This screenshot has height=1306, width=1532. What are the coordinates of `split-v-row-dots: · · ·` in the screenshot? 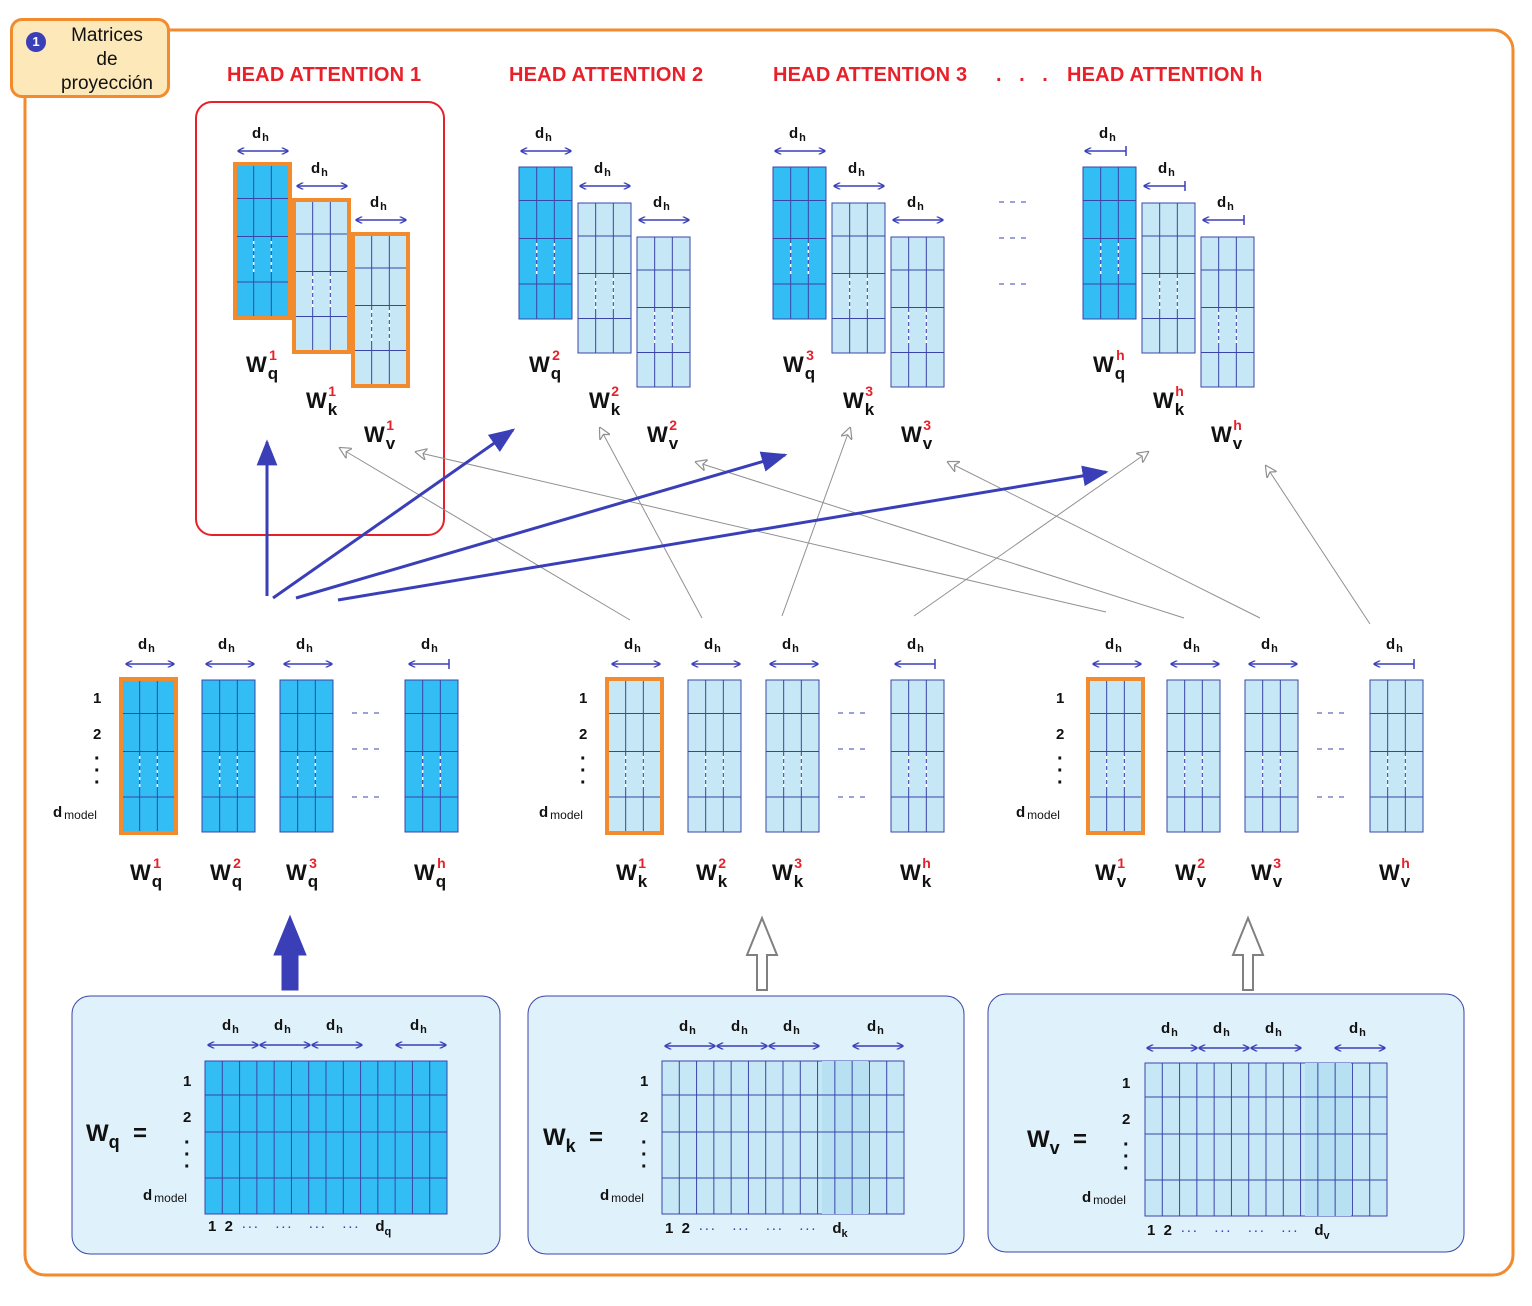 It's located at (1060, 771).